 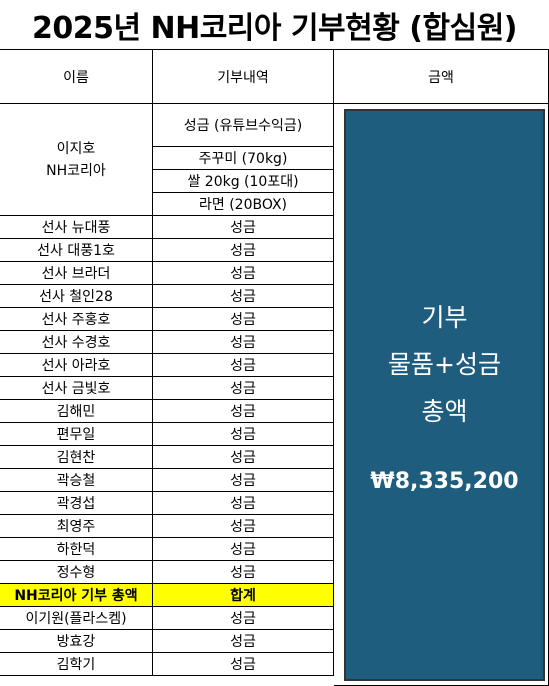 What do you see at coordinates (243, 181) in the screenshot?
I see `donor-item: 쌀 20kg (10포대)` at bounding box center [243, 181].